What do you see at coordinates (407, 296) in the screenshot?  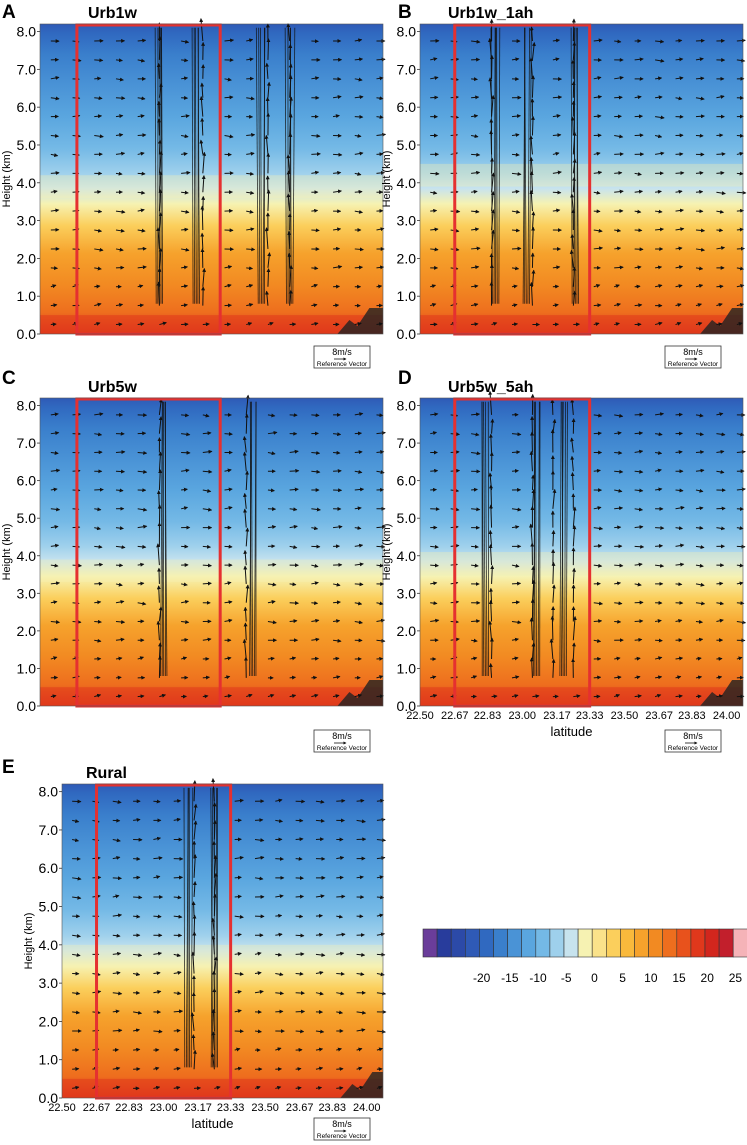 I see `y-tick-label: 1.0` at bounding box center [407, 296].